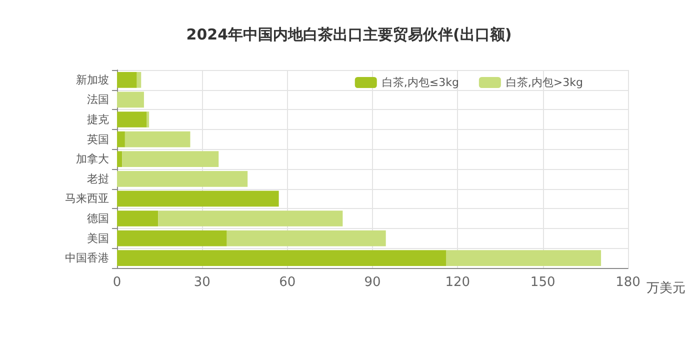  Describe the element at coordinates (92, 159) in the screenshot. I see `y-tick-label: 加拿大` at that location.